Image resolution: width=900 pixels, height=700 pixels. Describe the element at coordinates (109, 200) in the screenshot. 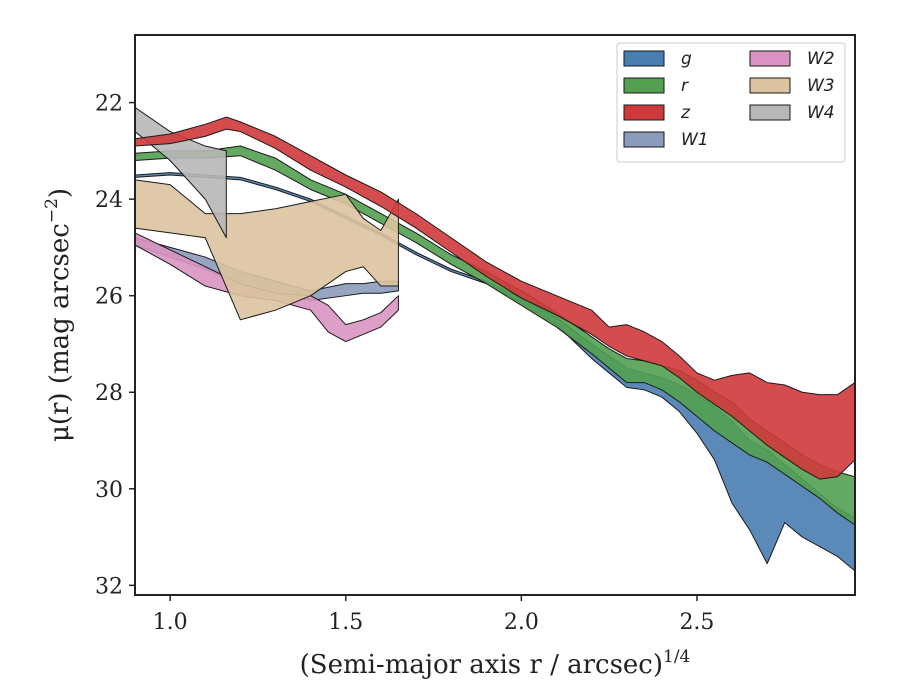

I see `y-tick-label: 24` at that location.